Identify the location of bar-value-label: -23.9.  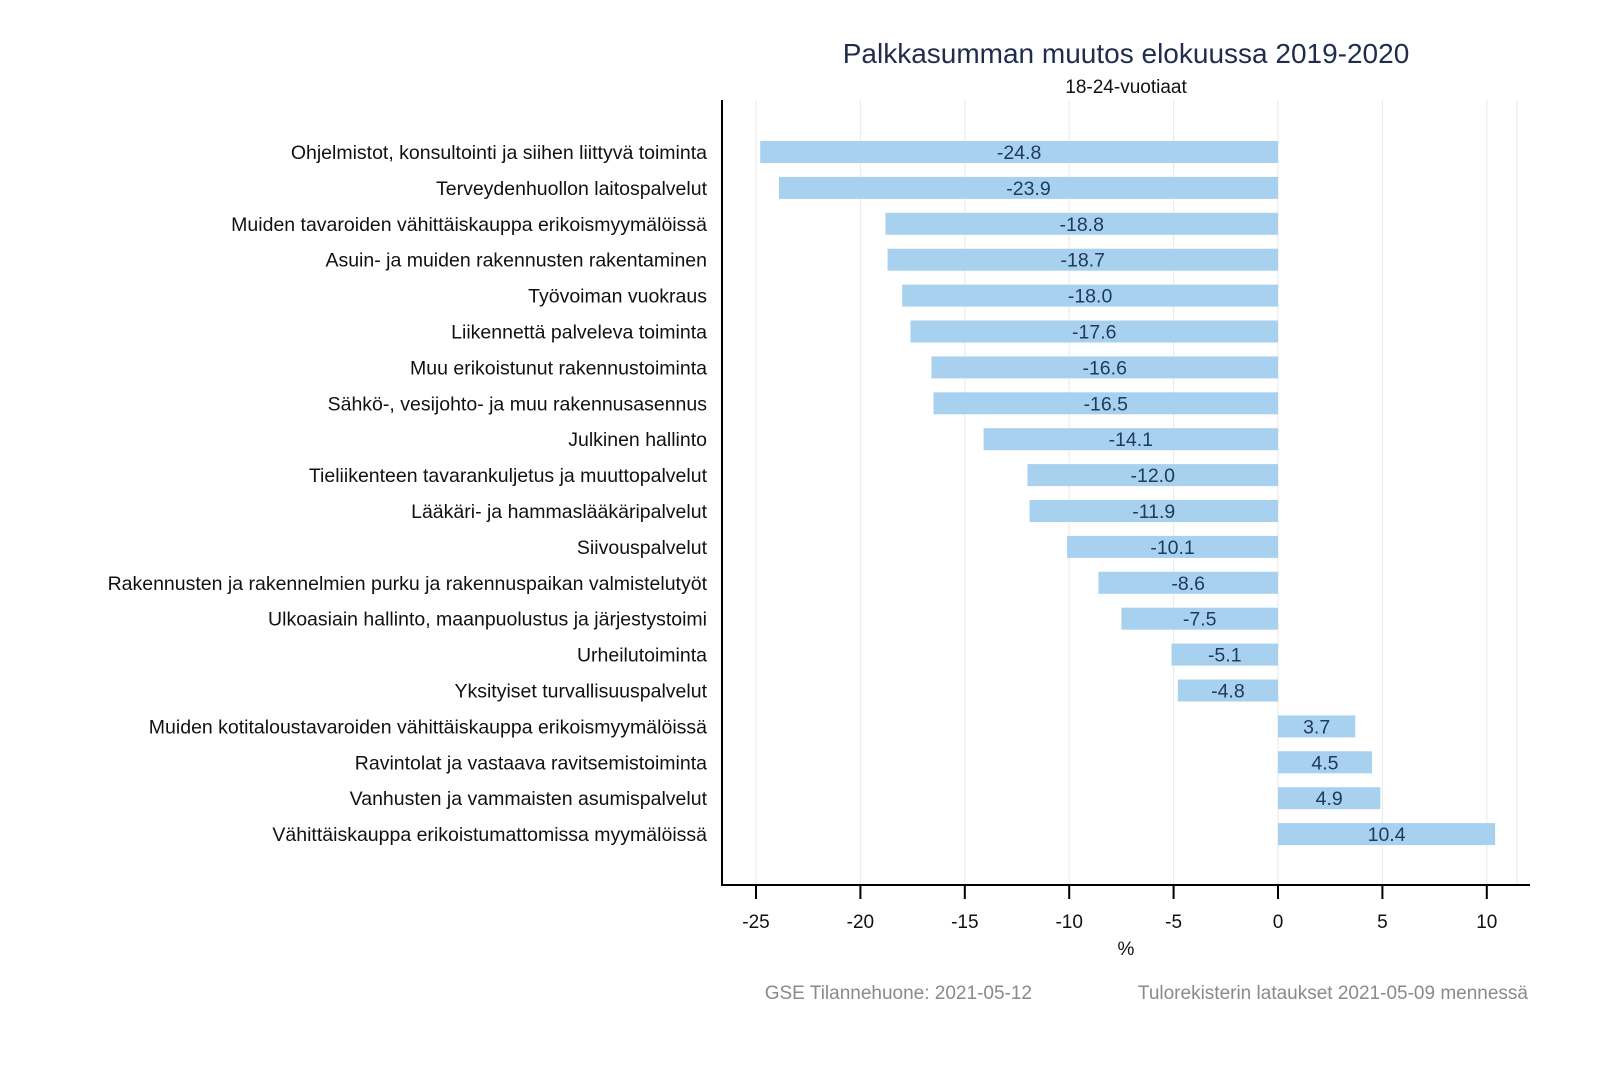
(1028, 189).